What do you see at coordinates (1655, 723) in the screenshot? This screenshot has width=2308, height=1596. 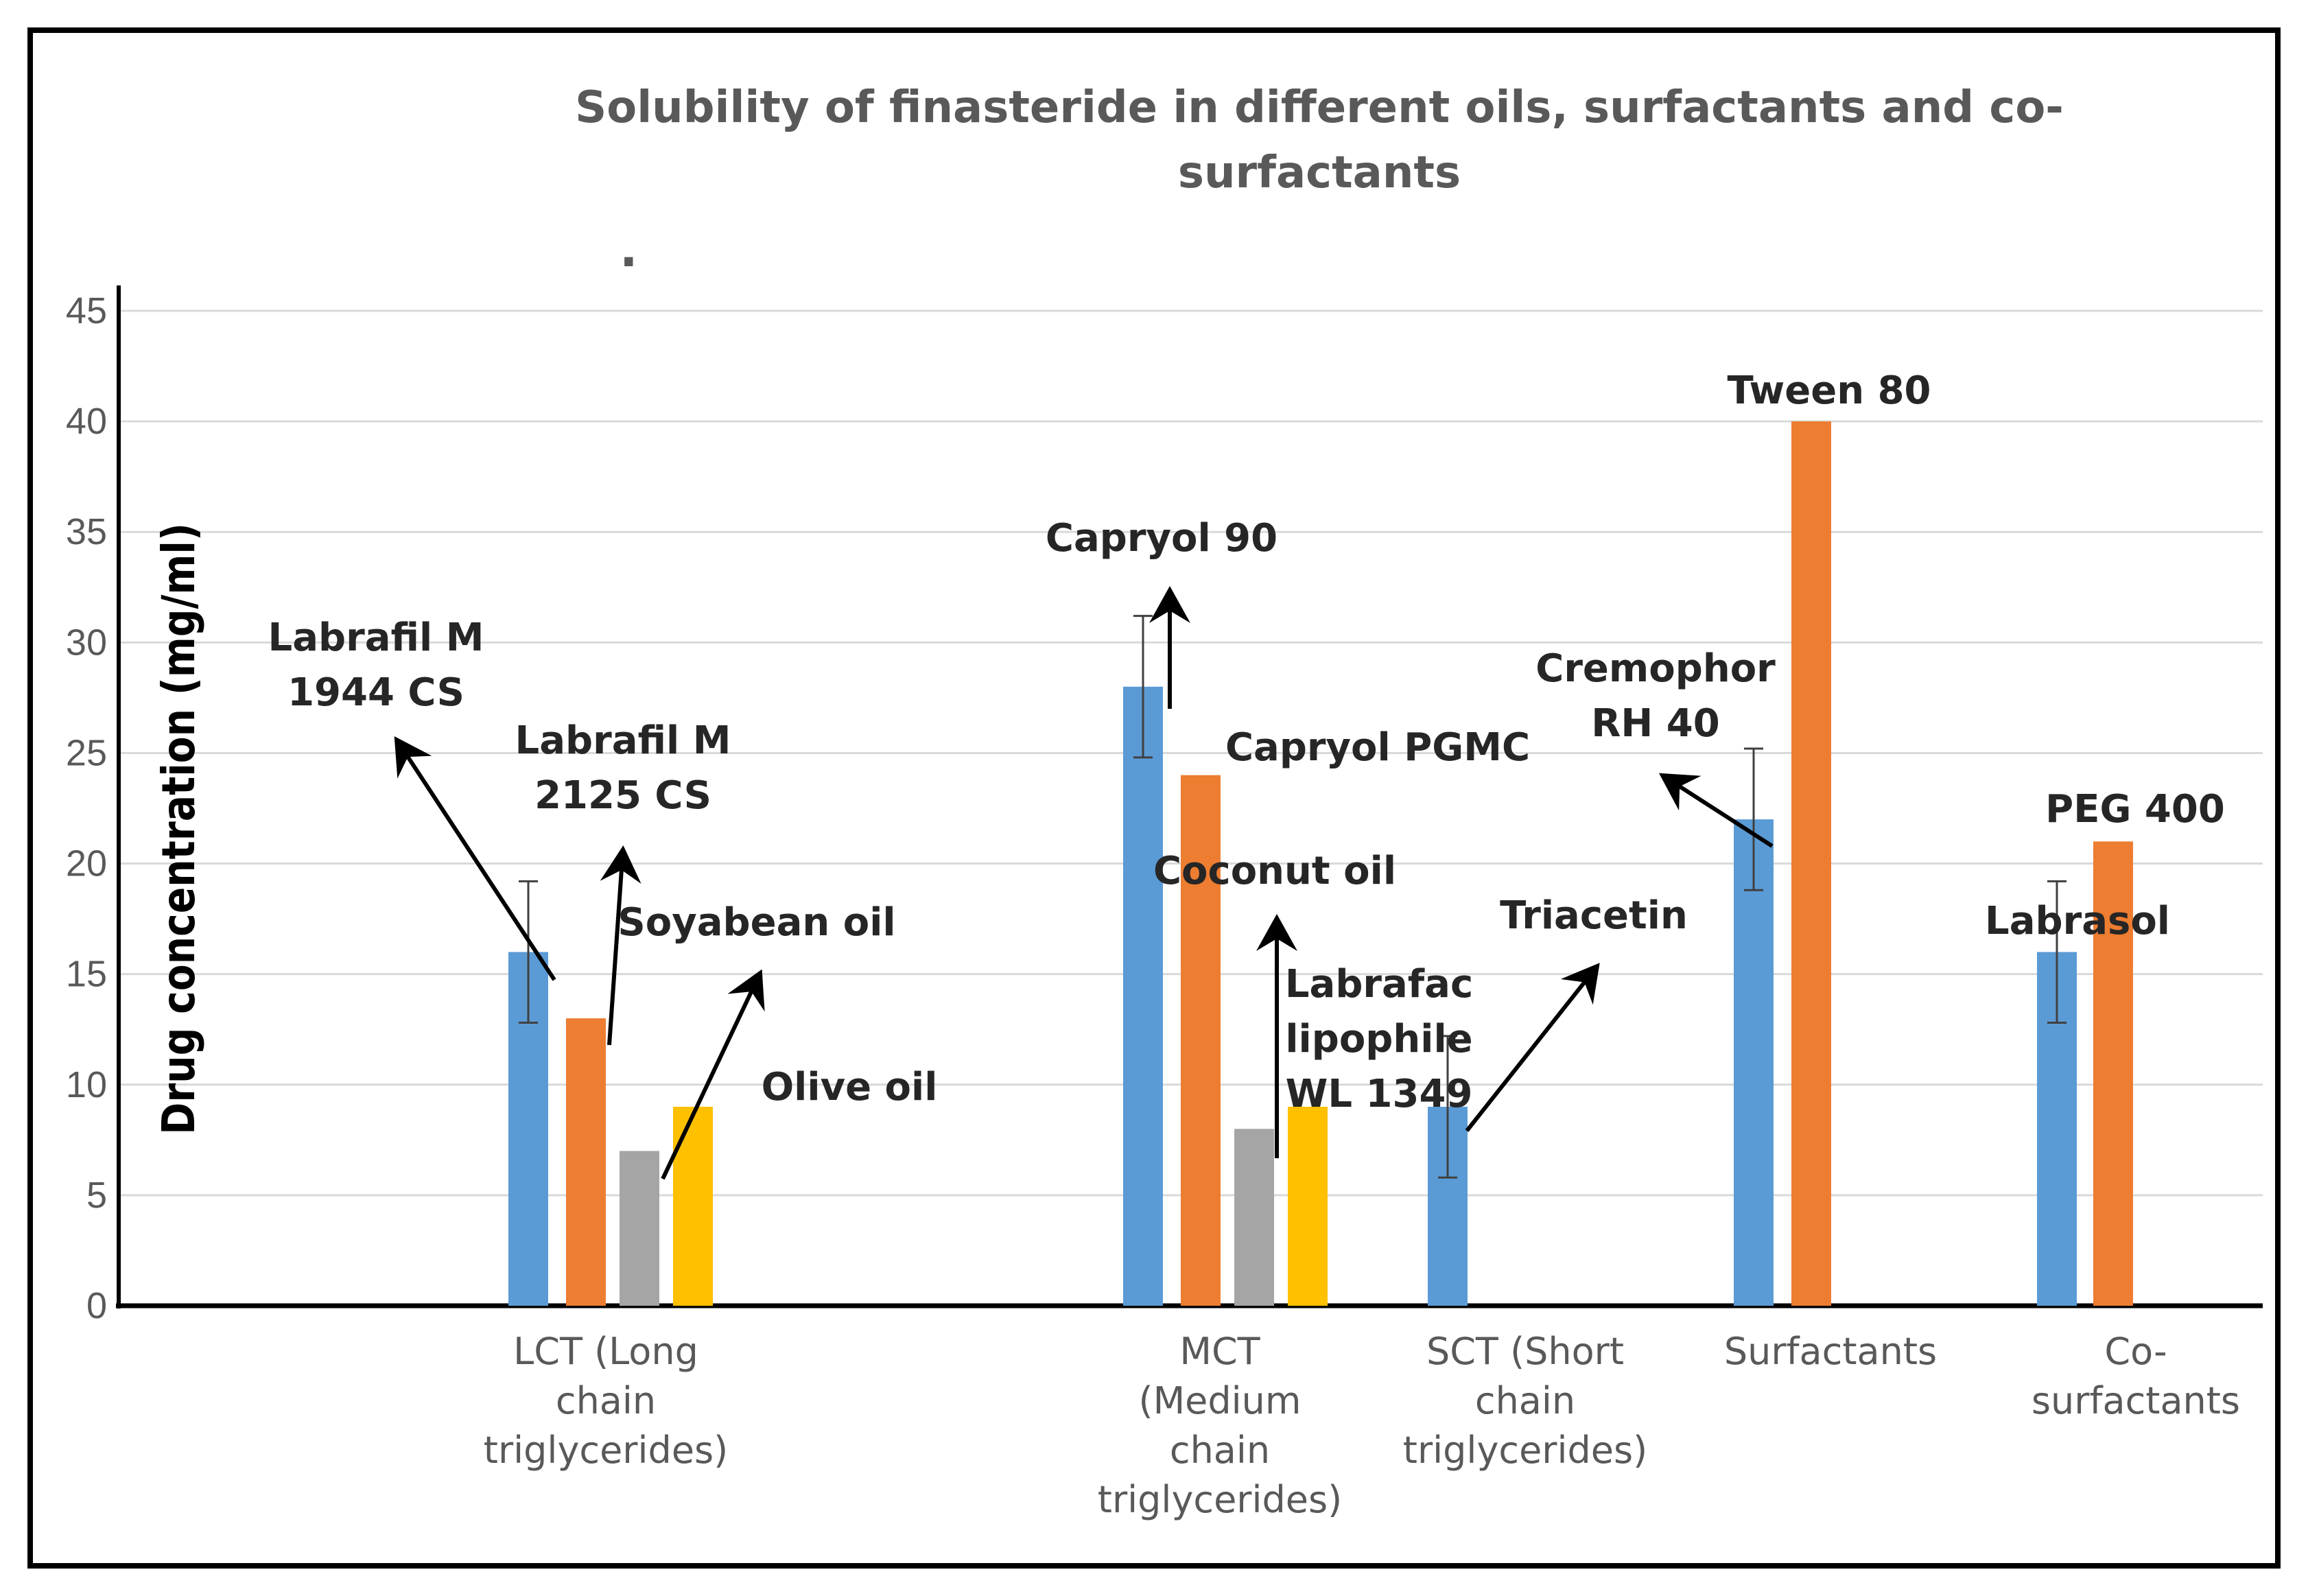 I see `bar-annotation: RH 40` at bounding box center [1655, 723].